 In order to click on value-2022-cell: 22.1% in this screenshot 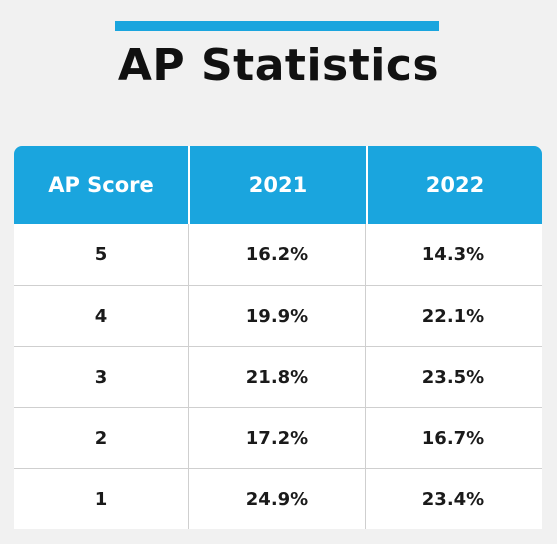, I will do `click(452, 316)`.